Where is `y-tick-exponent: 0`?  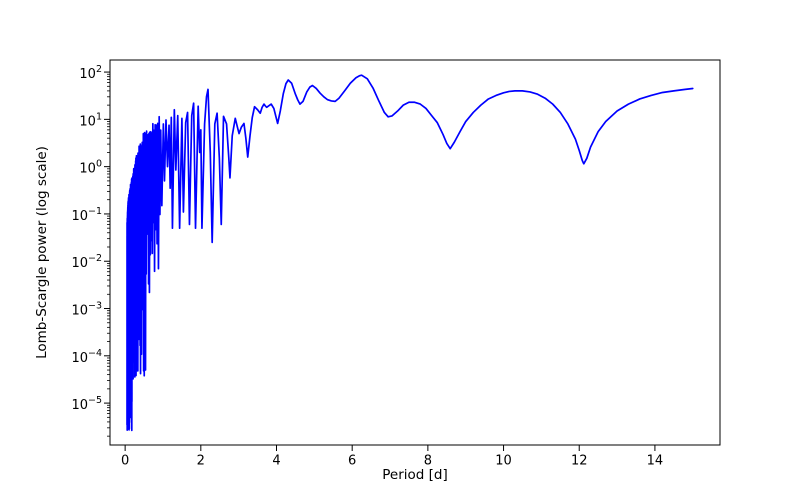 y-tick-exponent: 0 is located at coordinates (99, 164).